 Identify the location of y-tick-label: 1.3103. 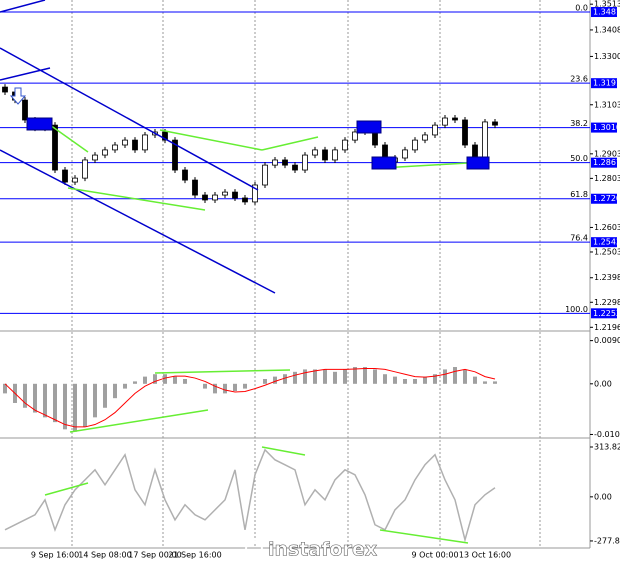
(607, 104).